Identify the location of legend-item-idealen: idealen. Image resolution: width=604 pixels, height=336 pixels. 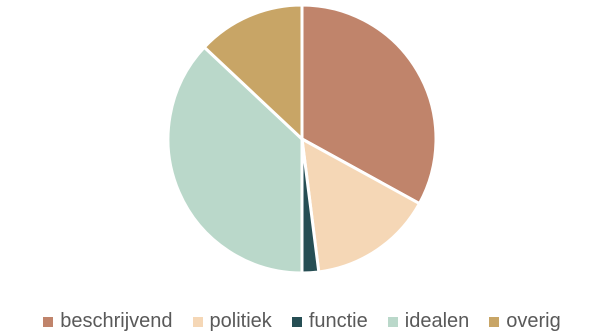
(428, 321).